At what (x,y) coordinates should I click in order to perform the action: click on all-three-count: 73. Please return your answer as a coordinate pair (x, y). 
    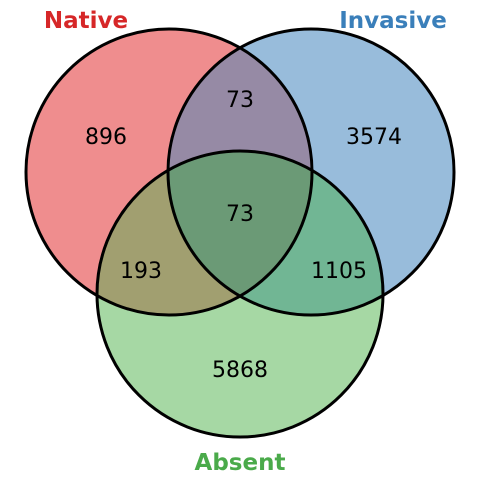
    Looking at the image, I should click on (240, 214).